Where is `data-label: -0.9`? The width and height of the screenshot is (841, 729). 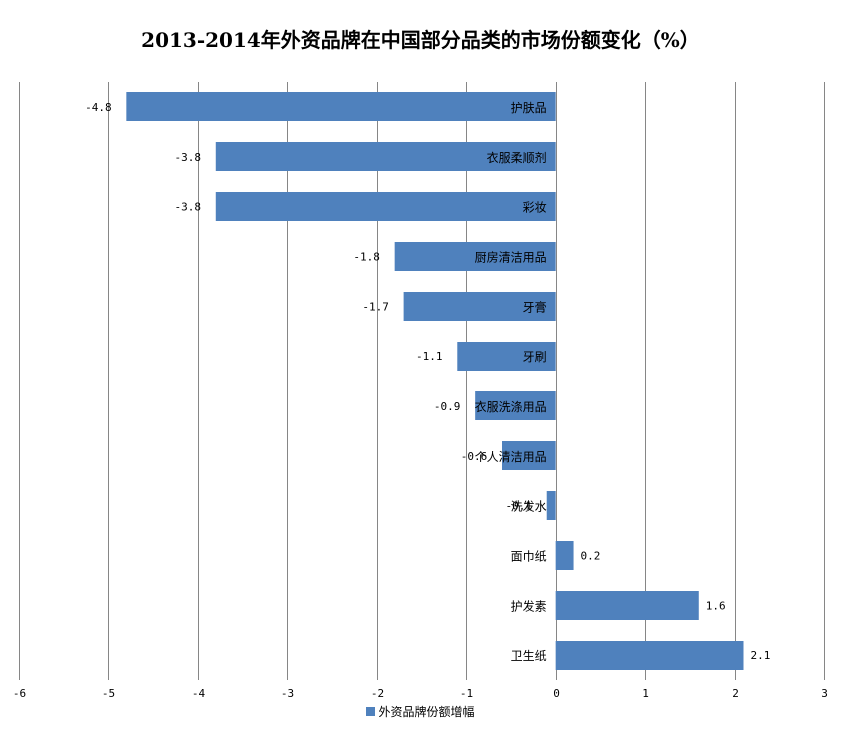
data-label: -0.9 is located at coordinates (447, 406).